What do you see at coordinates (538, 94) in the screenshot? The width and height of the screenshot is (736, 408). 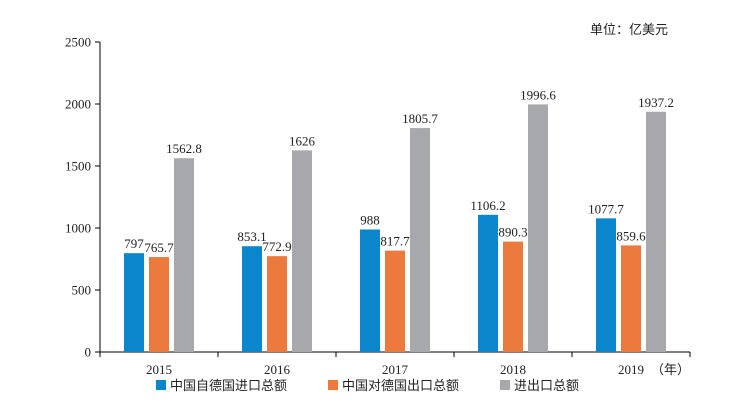 I see `data-label: 1996.6` at bounding box center [538, 94].